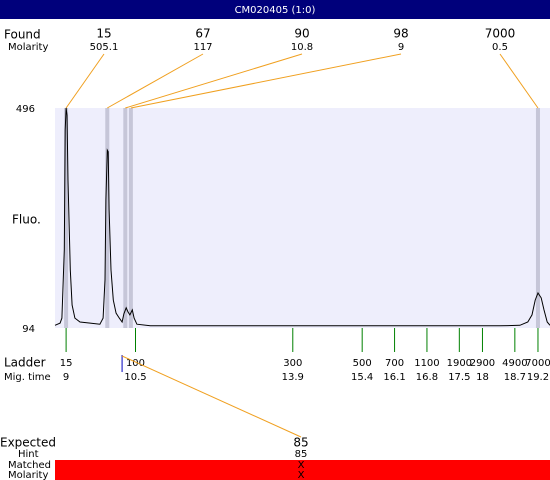 The image size is (550, 480). What do you see at coordinates (459, 377) in the screenshot?
I see `ladder-time: 17.5` at bounding box center [459, 377].